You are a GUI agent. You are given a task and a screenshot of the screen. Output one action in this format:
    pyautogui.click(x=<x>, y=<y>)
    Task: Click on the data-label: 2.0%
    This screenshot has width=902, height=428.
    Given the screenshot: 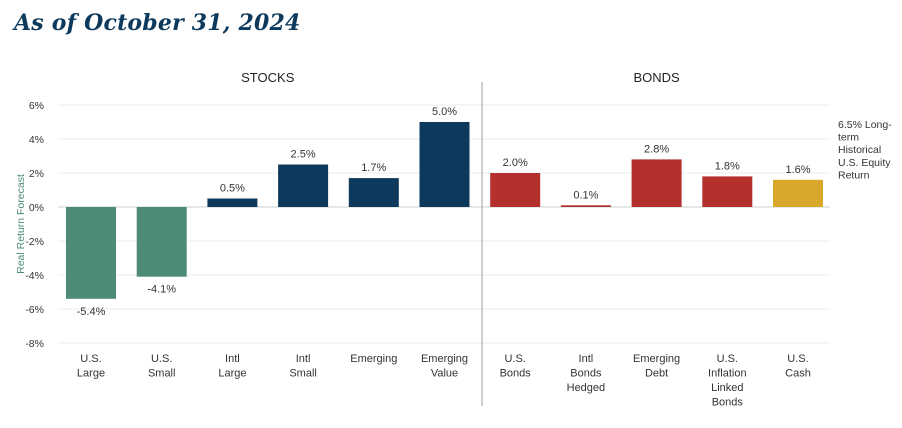 What is the action you would take?
    pyautogui.click(x=515, y=163)
    